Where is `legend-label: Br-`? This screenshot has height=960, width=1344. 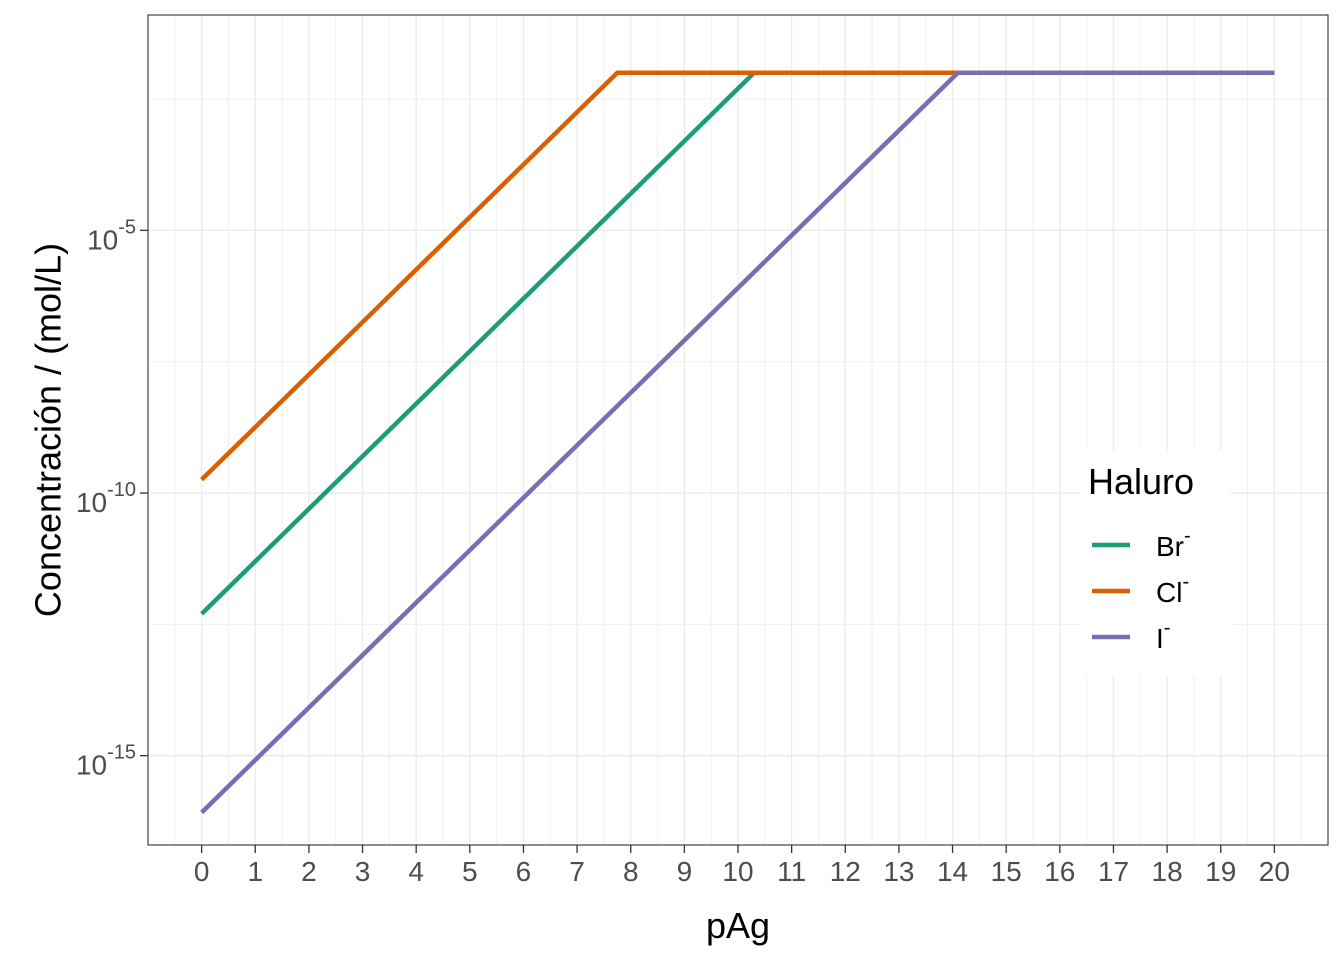 legend-label: Br- is located at coordinates (1173, 543).